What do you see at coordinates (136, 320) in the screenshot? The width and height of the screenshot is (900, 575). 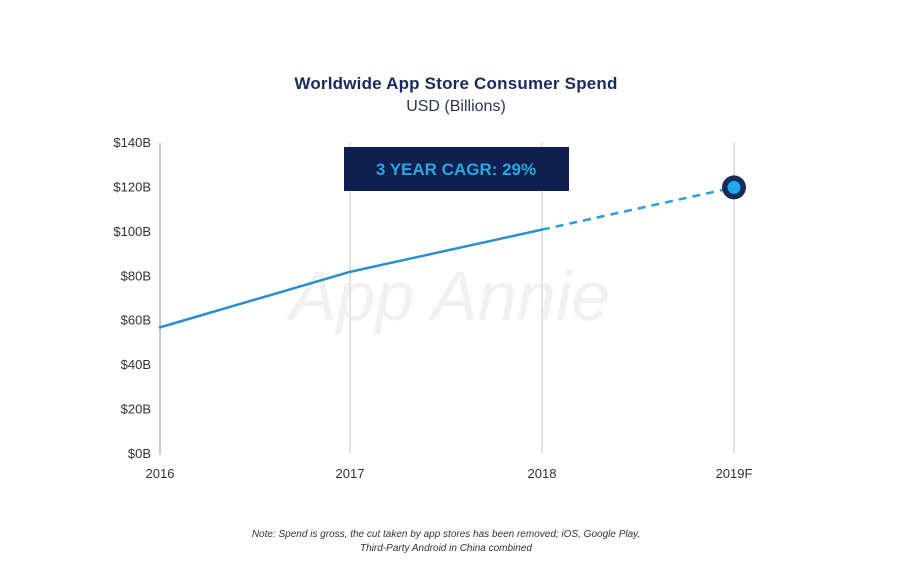 I see `y-tick-label: $60B` at bounding box center [136, 320].